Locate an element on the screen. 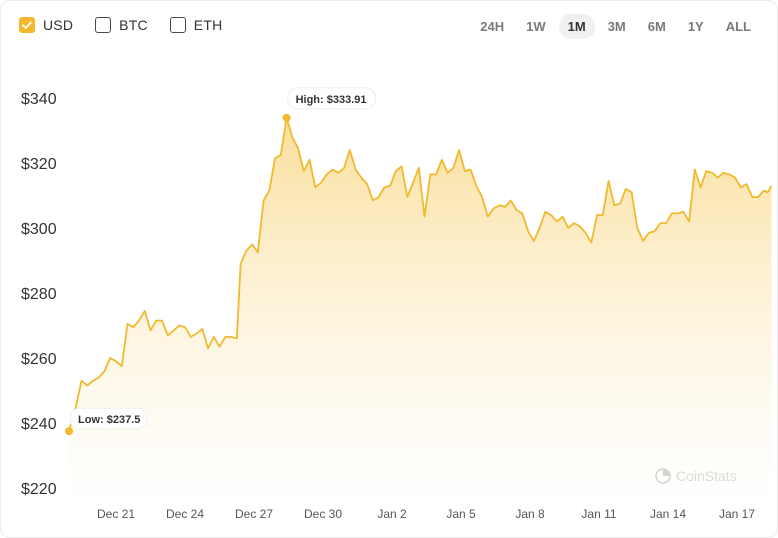 This screenshot has height=538, width=778. x-tick-label: Dec 21 is located at coordinates (116, 514).